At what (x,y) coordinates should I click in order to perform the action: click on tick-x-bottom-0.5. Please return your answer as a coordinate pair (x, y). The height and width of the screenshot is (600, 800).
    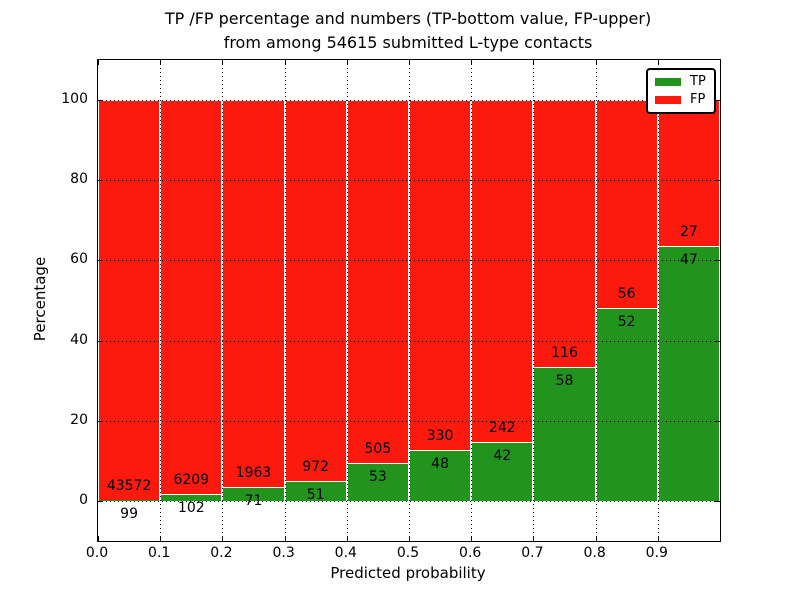
    Looking at the image, I should click on (409, 538).